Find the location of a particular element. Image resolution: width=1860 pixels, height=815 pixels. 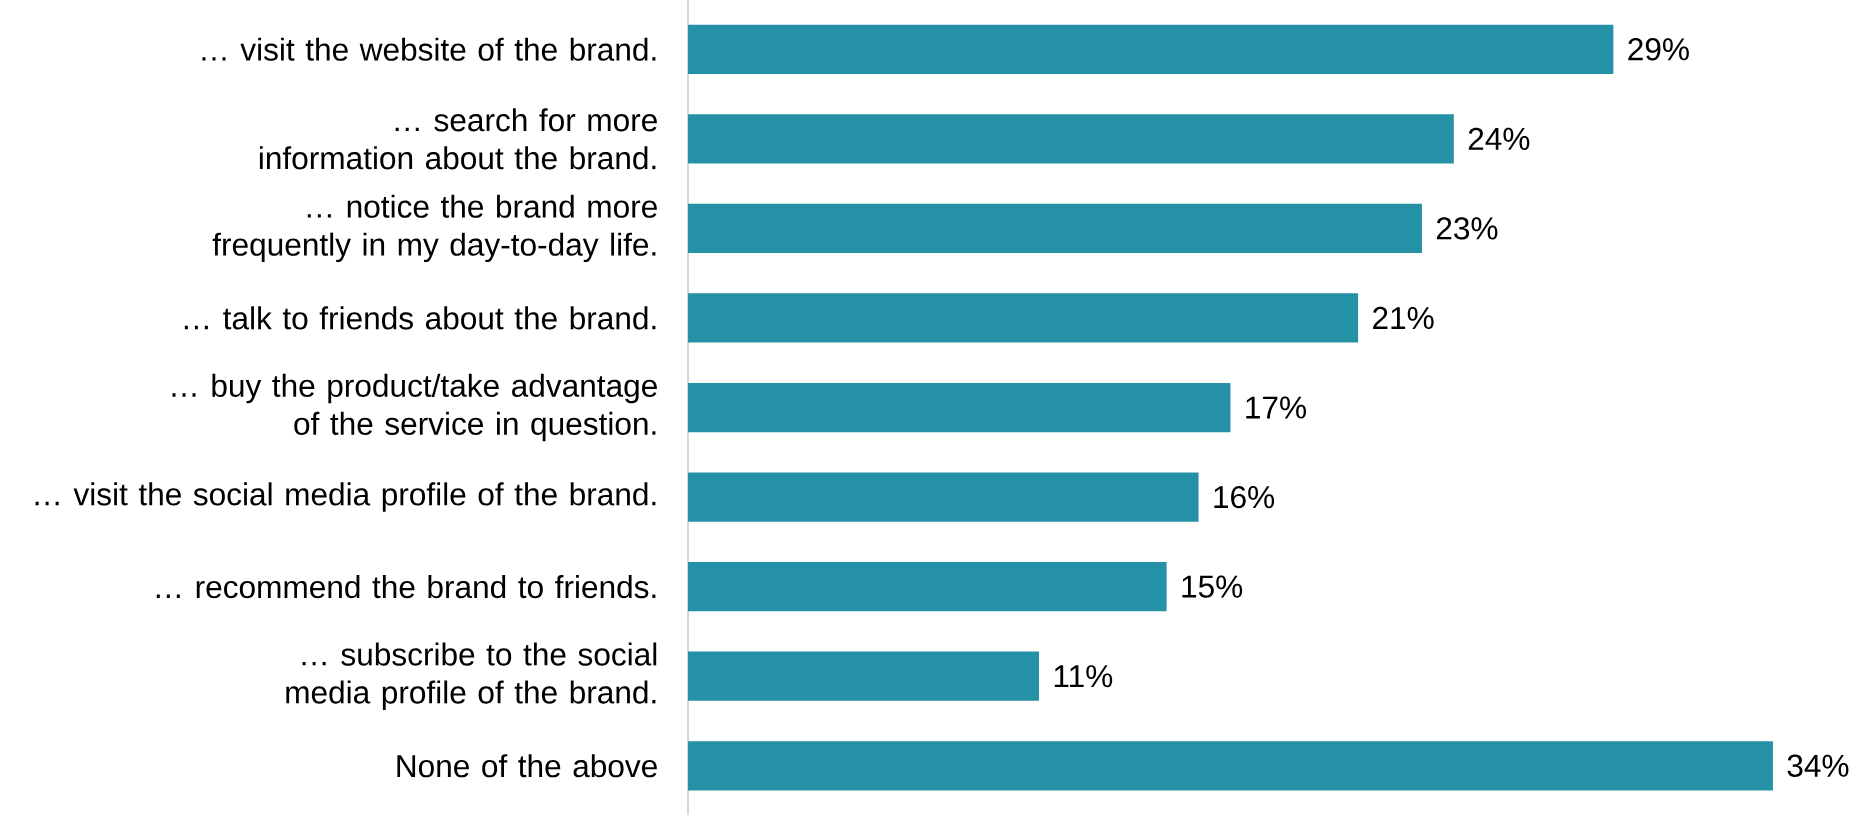

data-label: 17% is located at coordinates (1276, 407).